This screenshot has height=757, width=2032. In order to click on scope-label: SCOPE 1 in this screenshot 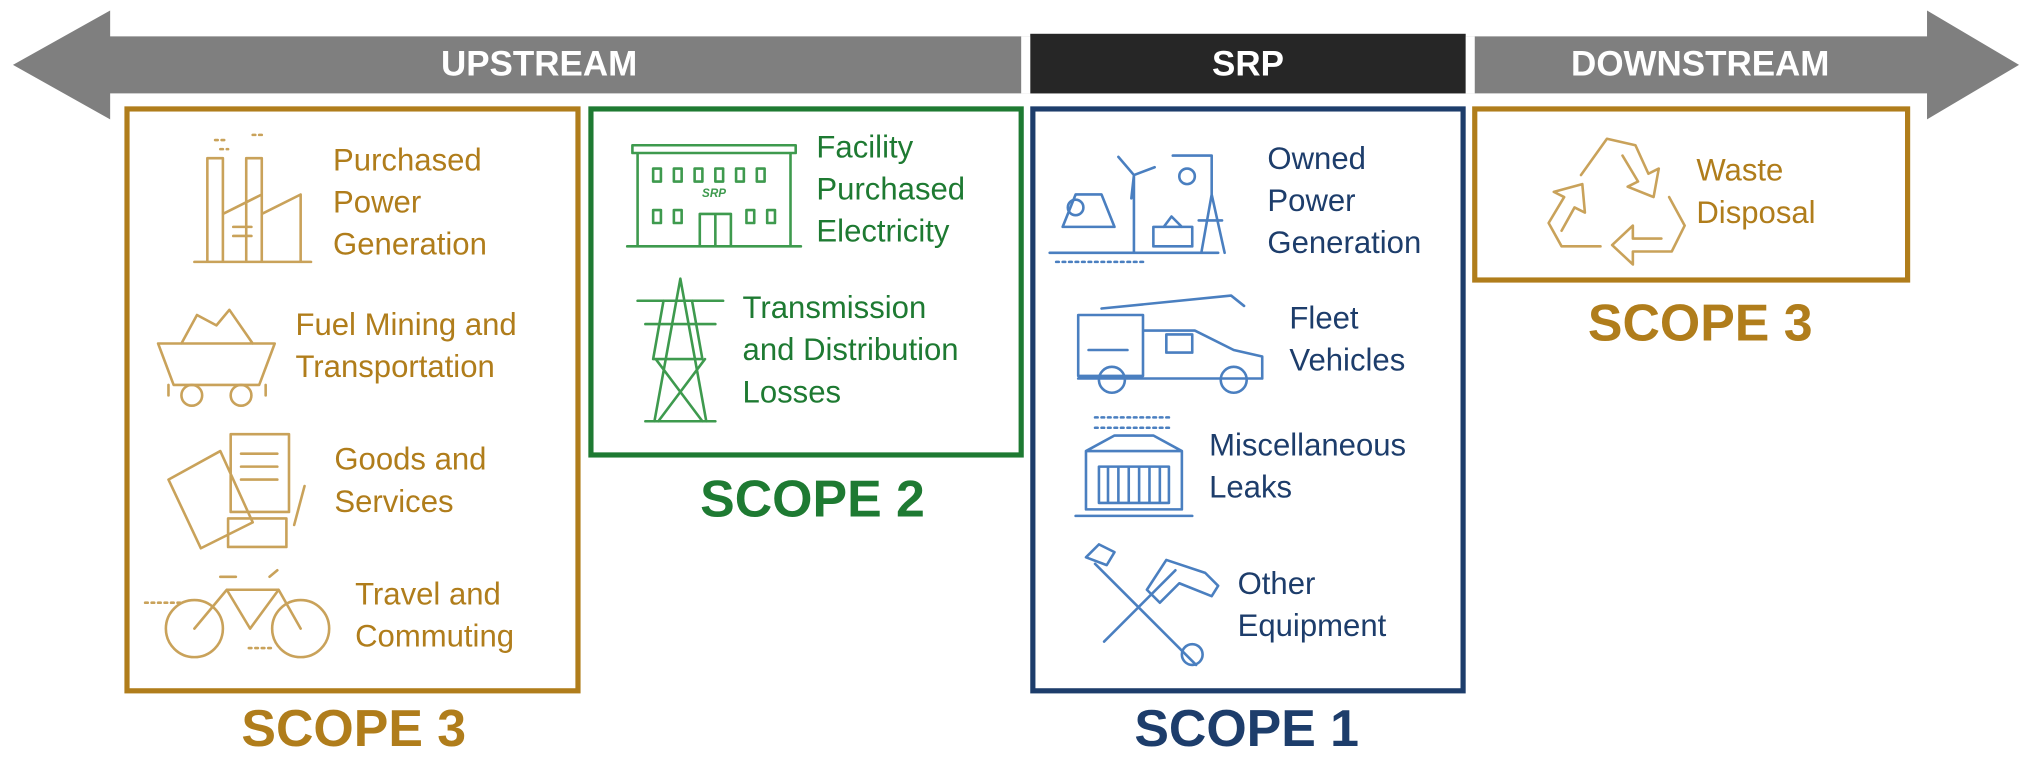, I will do `click(1246, 728)`.